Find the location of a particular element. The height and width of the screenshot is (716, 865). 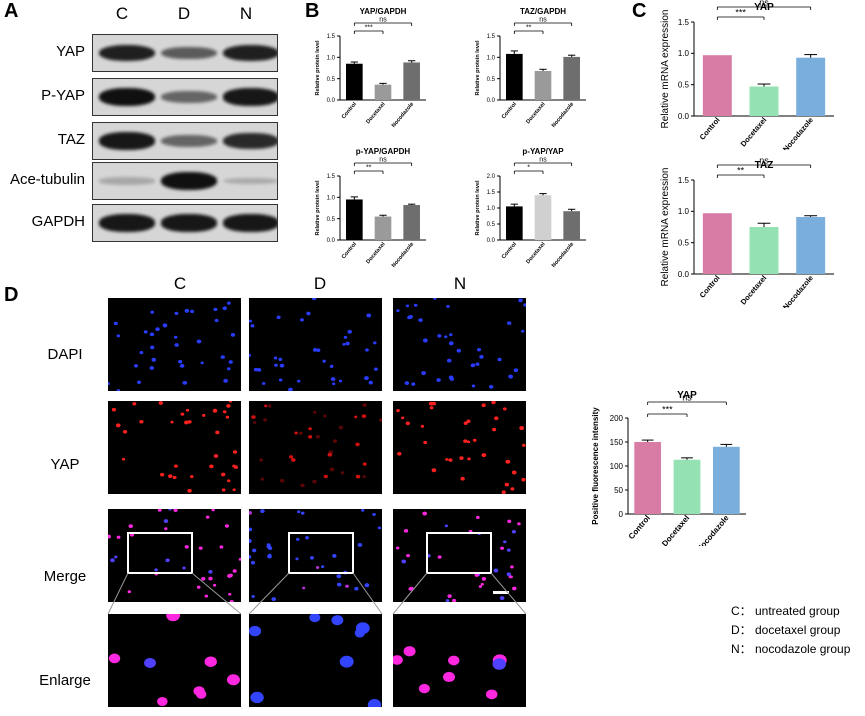

chart-title: YAP is located at coordinates (687, 395).